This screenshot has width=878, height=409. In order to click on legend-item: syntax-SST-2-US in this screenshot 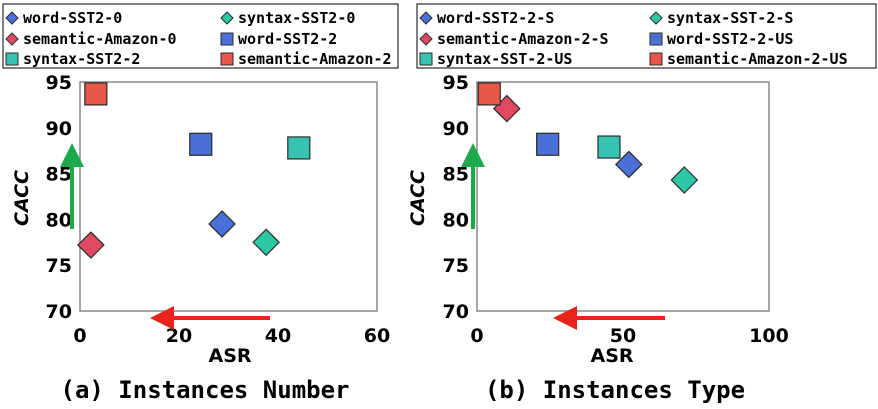, I will do `click(495, 59)`.